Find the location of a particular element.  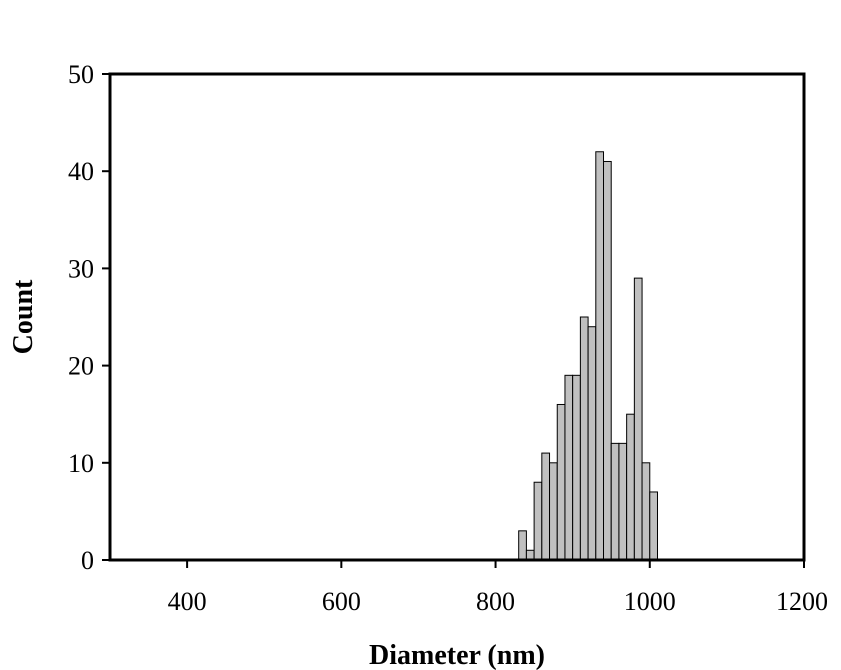

x-tick-label: 1200 is located at coordinates (802, 601).